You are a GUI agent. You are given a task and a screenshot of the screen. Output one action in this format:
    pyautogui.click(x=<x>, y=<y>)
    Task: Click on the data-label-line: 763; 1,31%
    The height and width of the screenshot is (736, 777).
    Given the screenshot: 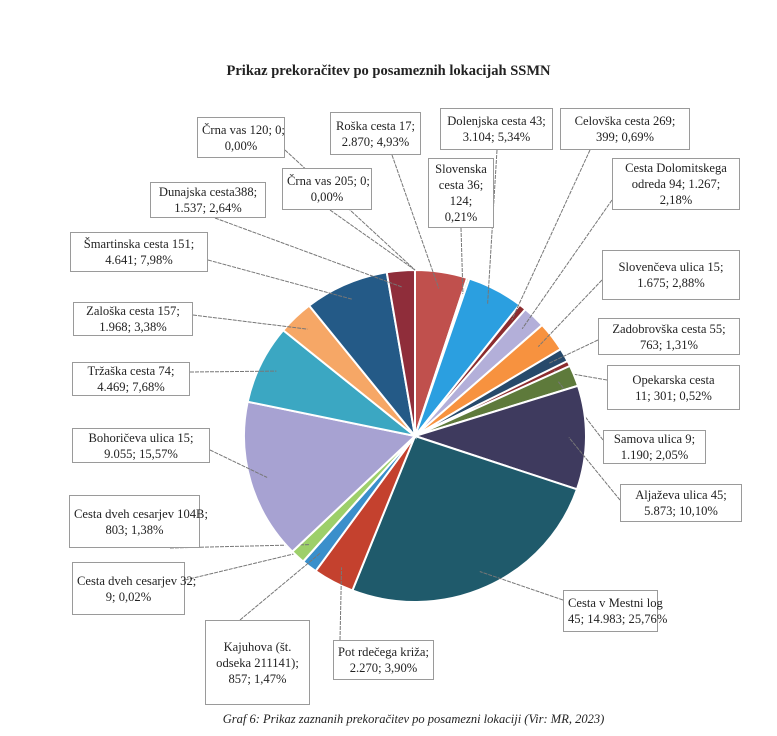 What is the action you would take?
    pyautogui.click(x=669, y=344)
    